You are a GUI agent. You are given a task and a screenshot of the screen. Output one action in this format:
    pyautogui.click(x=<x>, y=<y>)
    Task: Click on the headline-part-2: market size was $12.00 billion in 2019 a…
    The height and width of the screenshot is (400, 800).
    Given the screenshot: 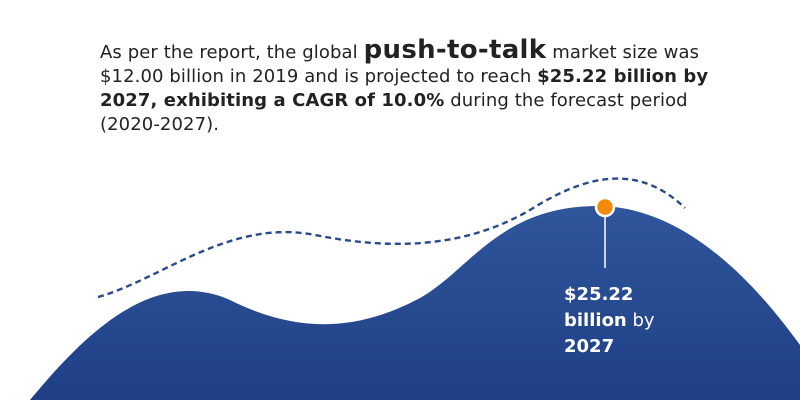 What is the action you would take?
    pyautogui.click(x=400, y=64)
    